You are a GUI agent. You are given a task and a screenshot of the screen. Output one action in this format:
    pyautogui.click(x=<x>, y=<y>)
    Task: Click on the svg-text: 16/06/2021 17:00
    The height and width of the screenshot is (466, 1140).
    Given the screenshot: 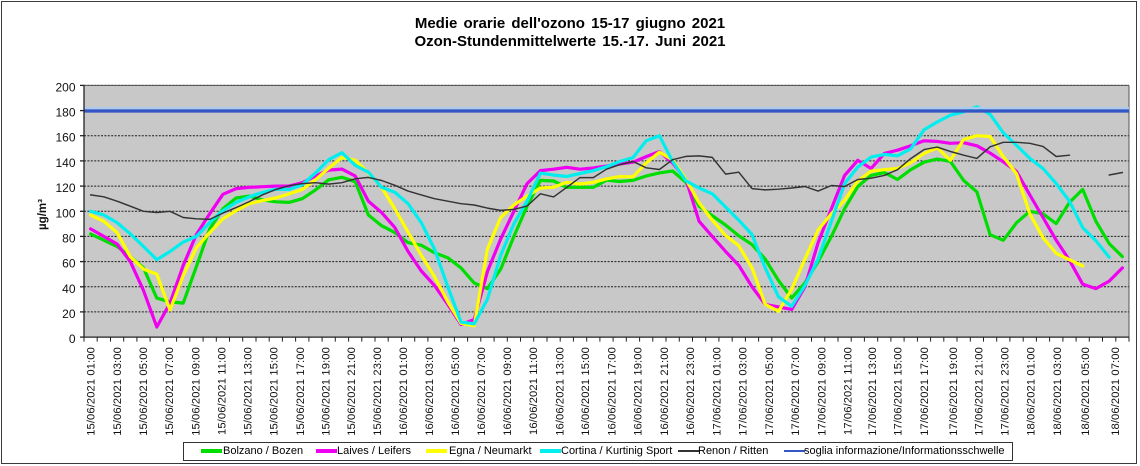 What is the action you would take?
    pyautogui.click(x=613, y=391)
    